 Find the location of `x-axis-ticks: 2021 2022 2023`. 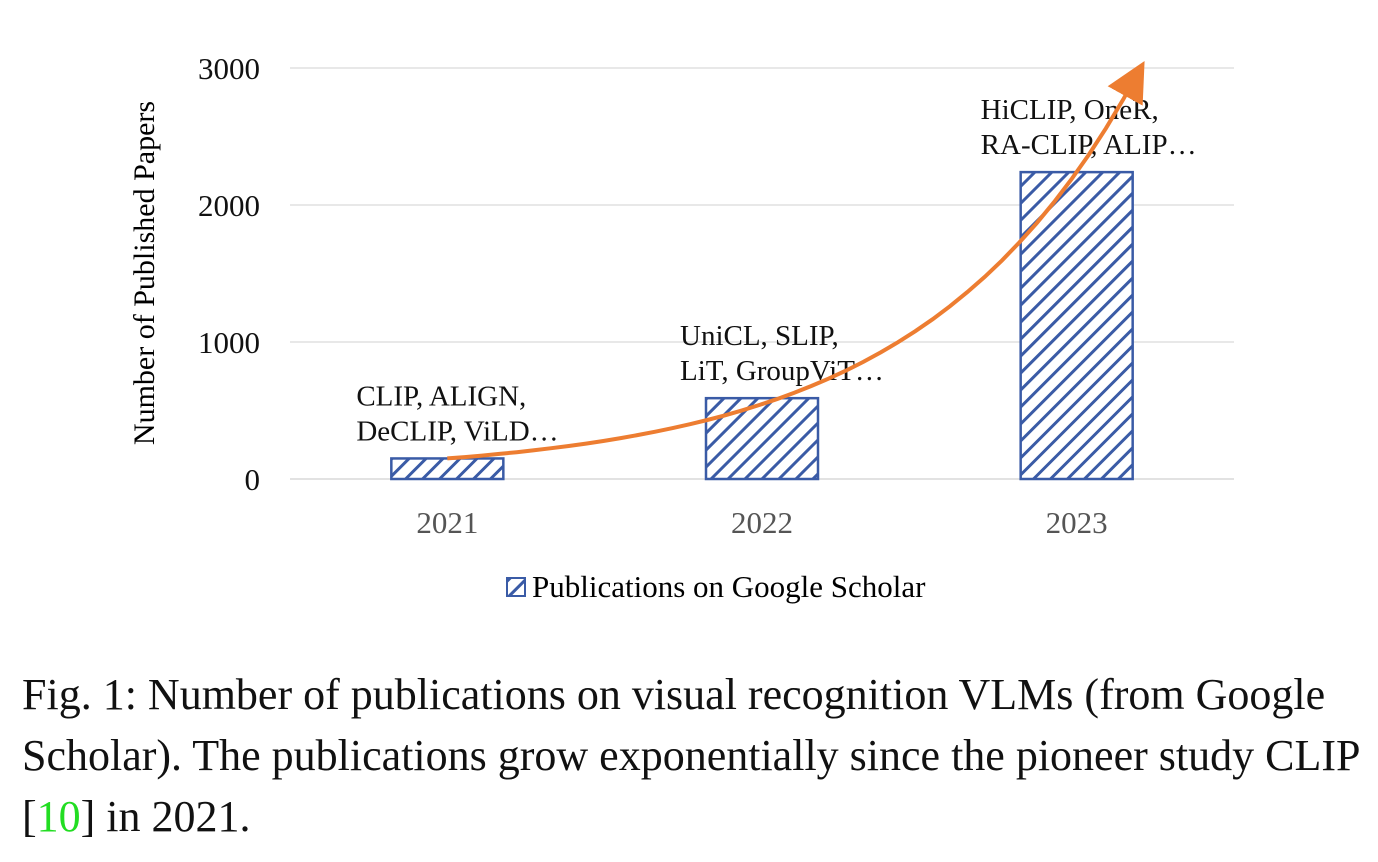

x-axis-ticks: 2021 2022 2023 is located at coordinates (761, 522).